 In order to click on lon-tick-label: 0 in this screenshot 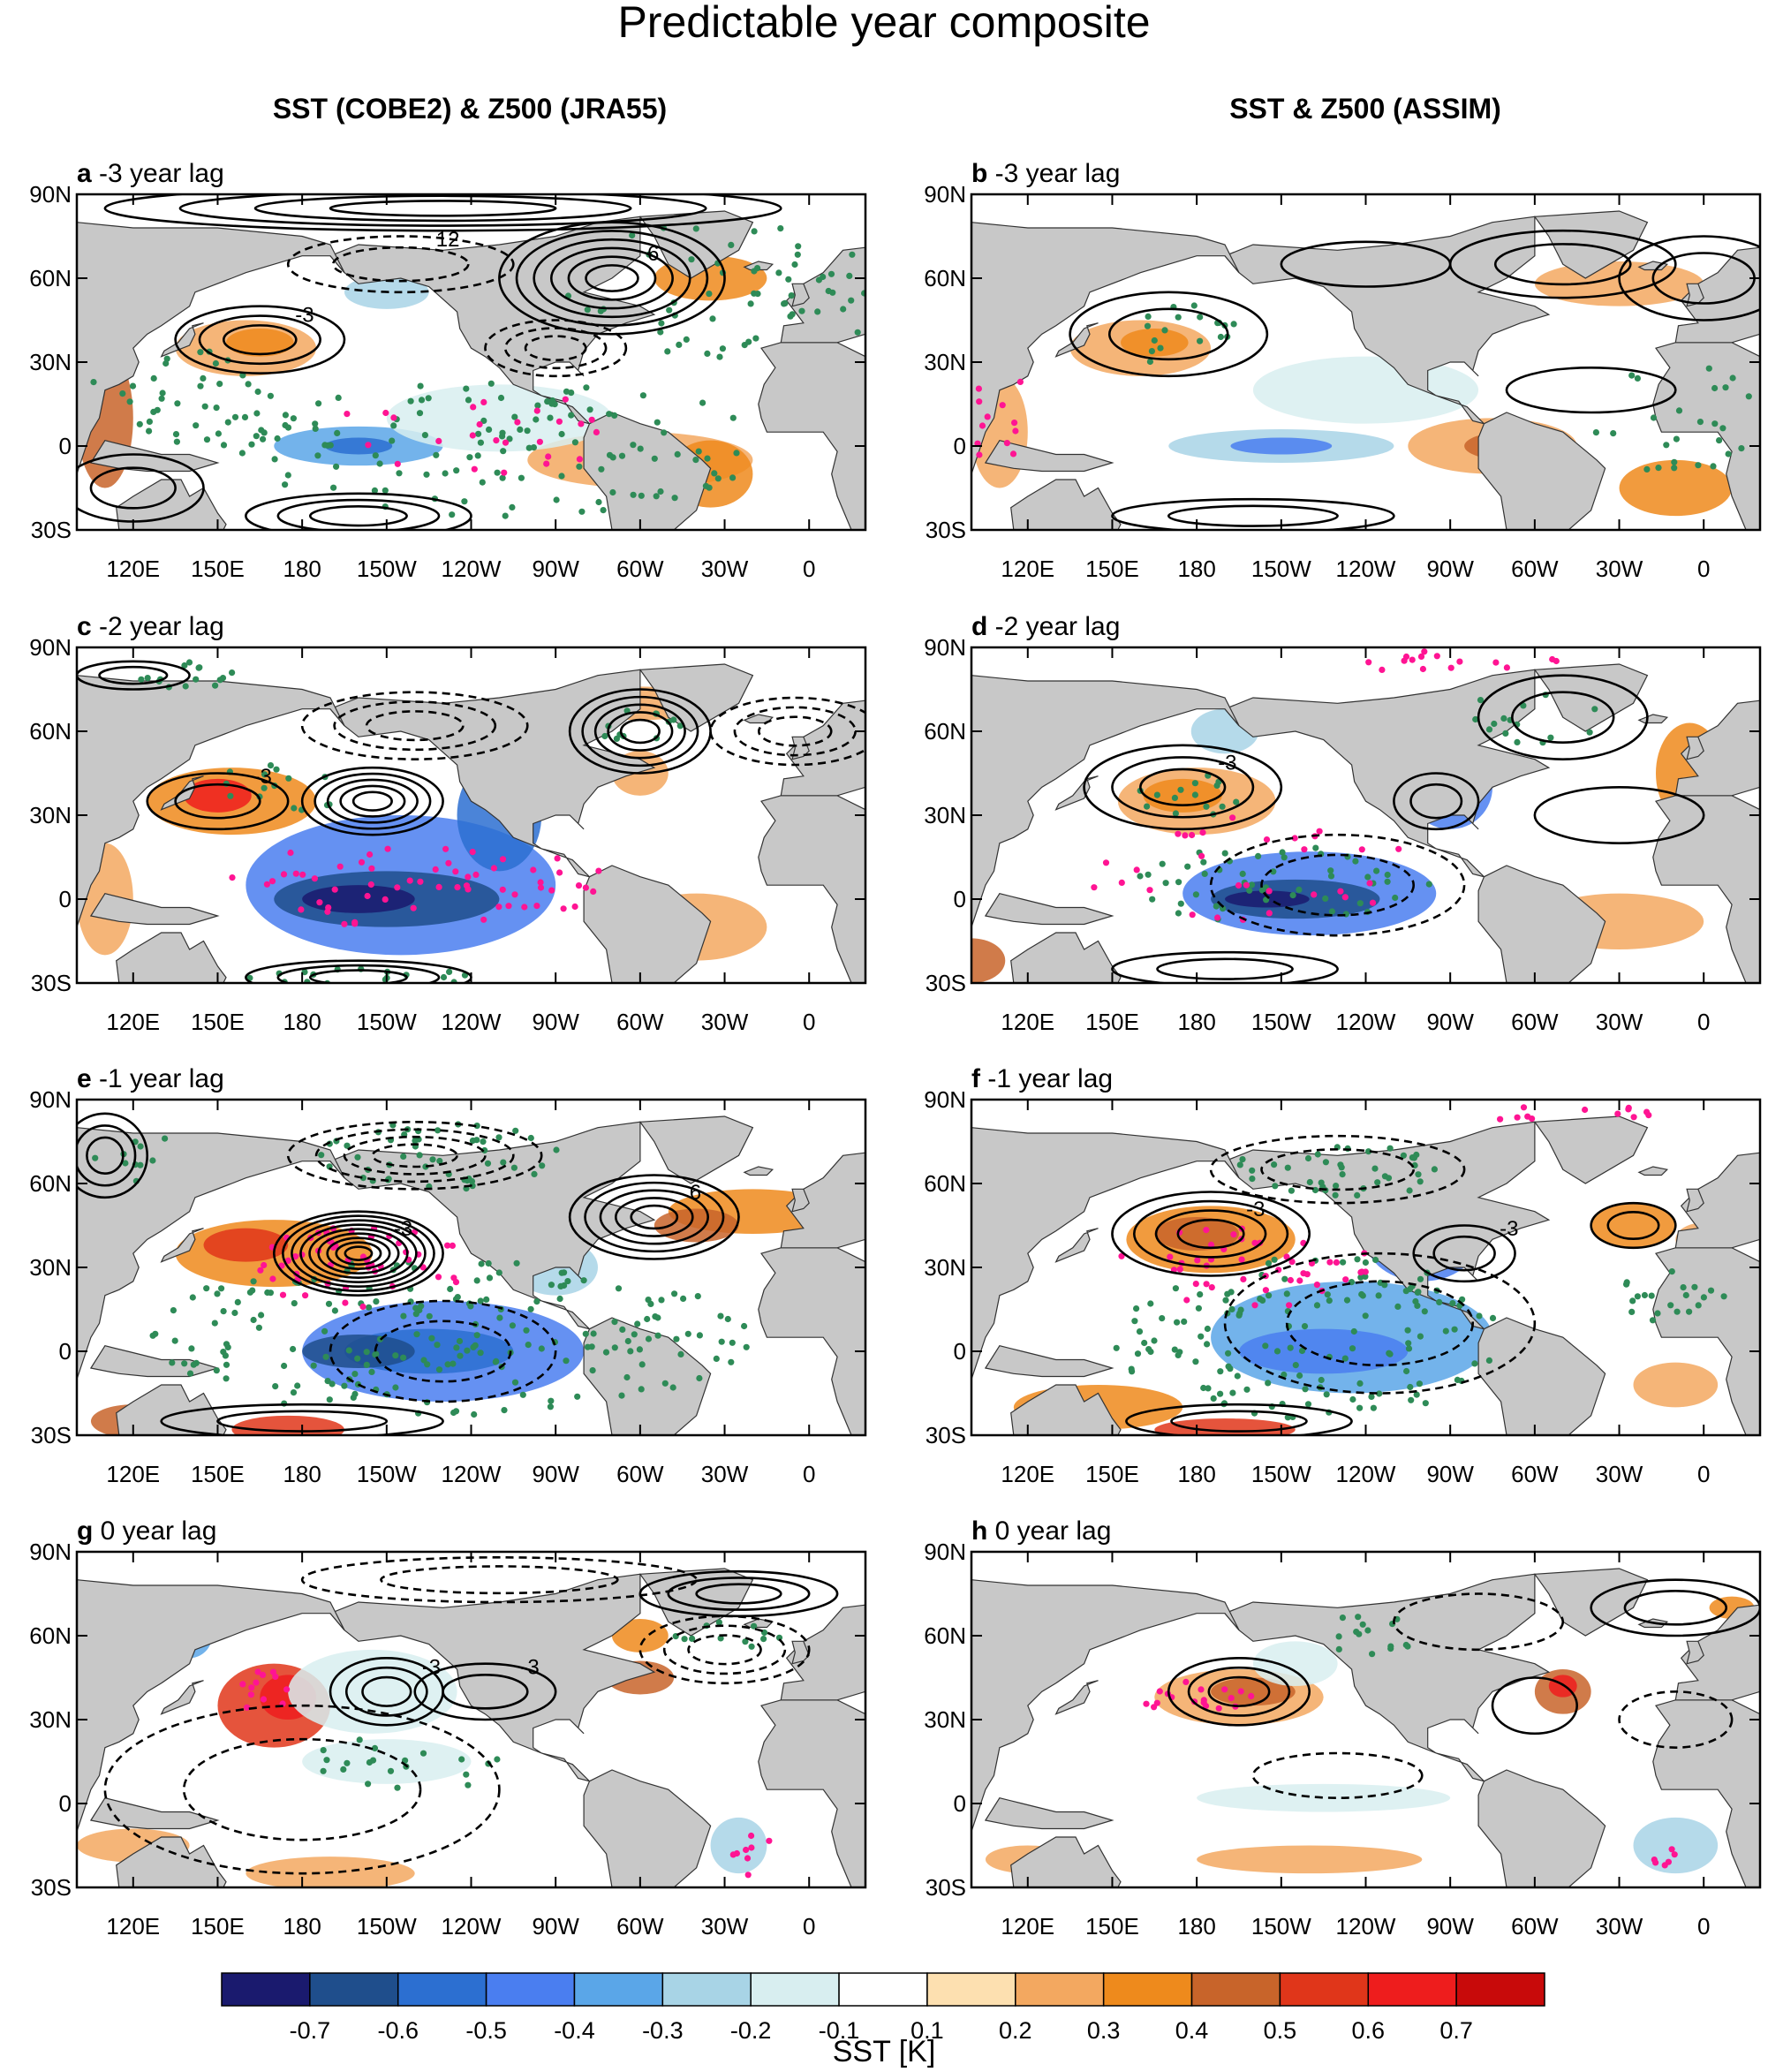, I will do `click(1703, 1022)`.